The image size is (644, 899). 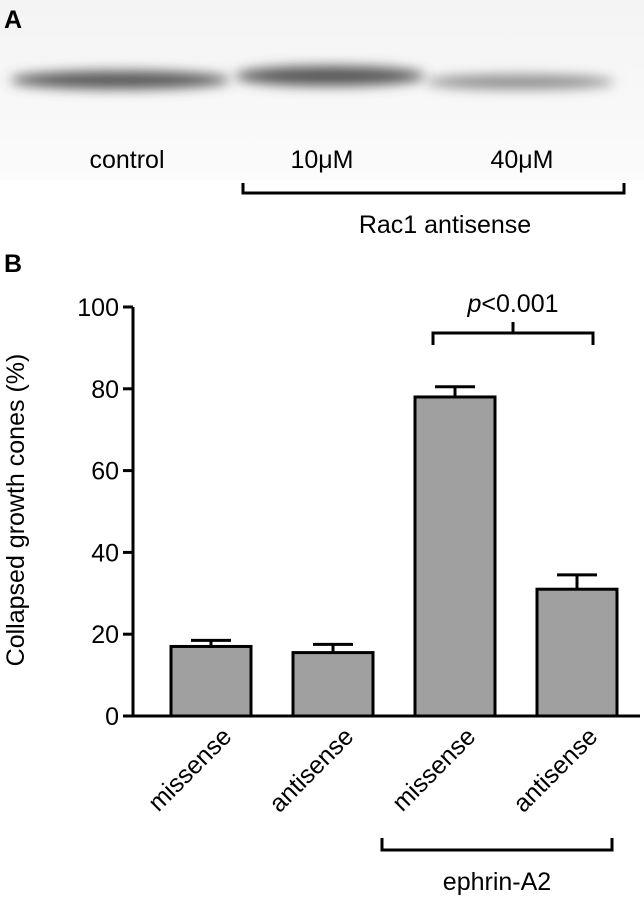 I want to click on lane-label: control, so click(x=126, y=160).